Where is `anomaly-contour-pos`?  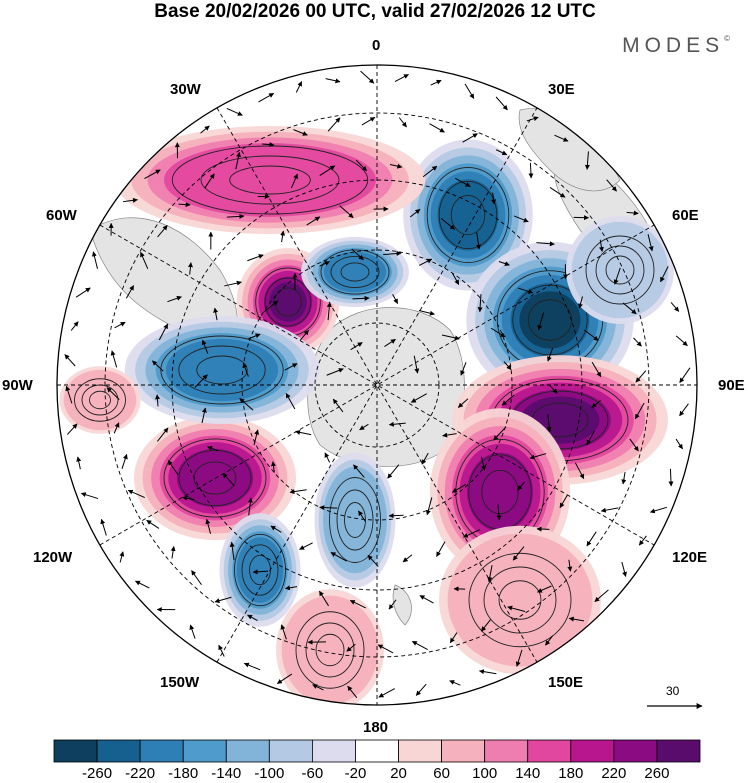 anomaly-contour-pos is located at coordinates (215, 478).